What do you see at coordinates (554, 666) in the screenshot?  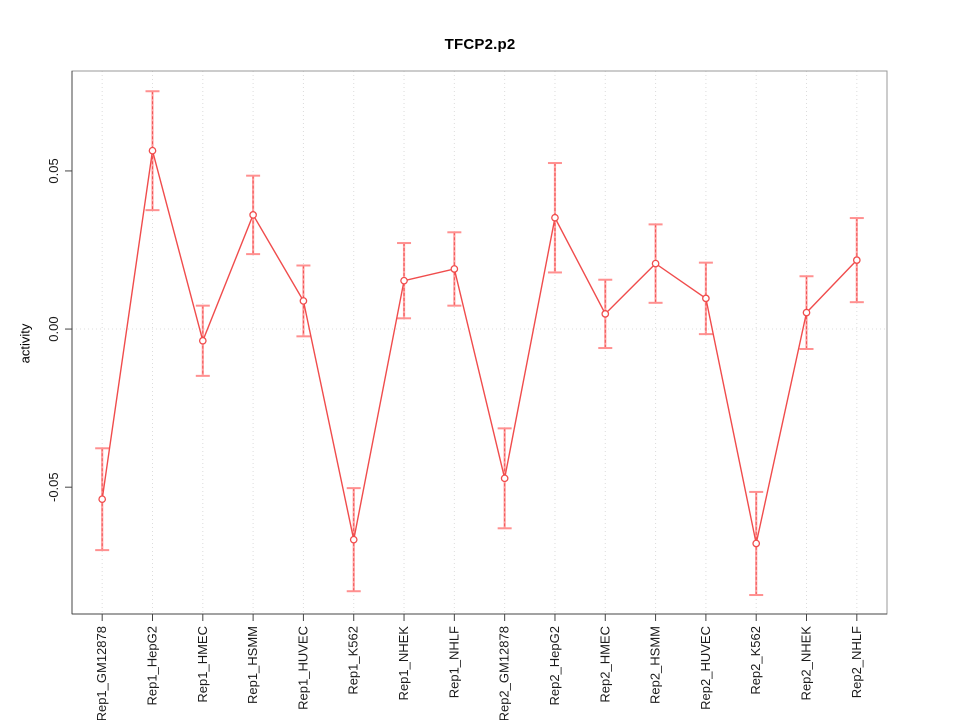 I see `x-tick-label: Rep2_HepG2` at bounding box center [554, 666].